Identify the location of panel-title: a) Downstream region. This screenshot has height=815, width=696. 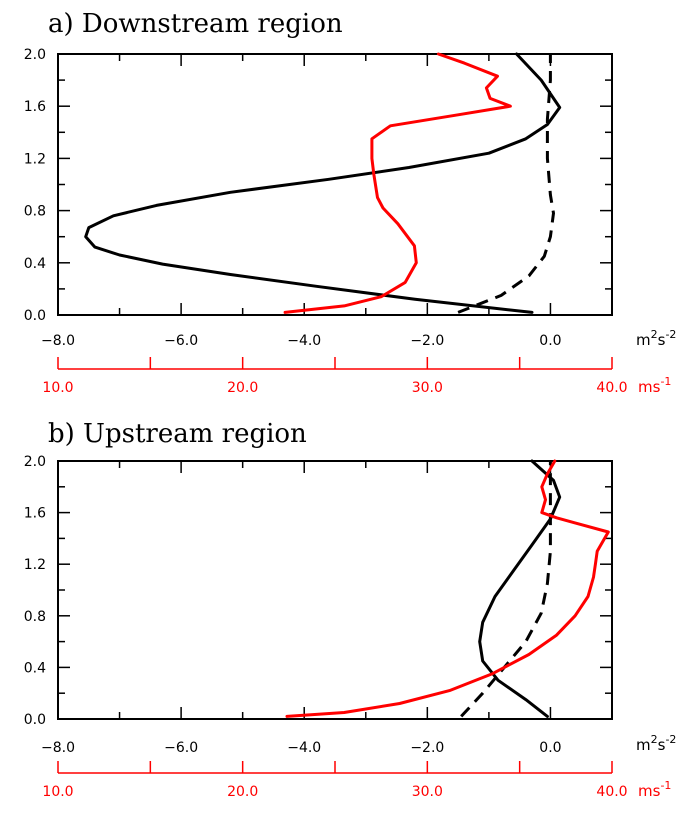
(195, 24).